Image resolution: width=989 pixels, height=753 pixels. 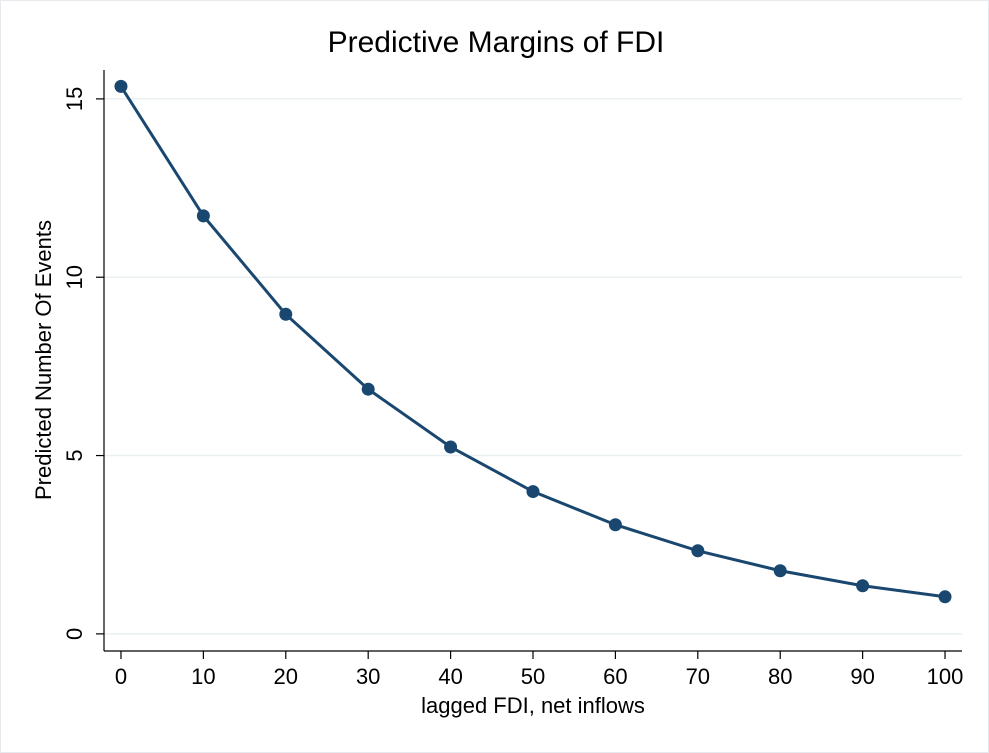 What do you see at coordinates (450, 676) in the screenshot?
I see `x-tick-label: 40` at bounding box center [450, 676].